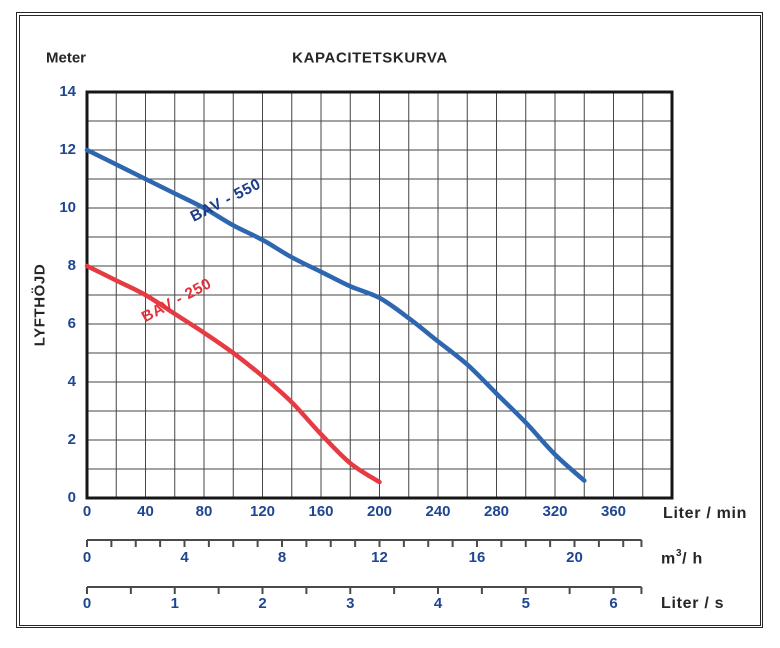 The width and height of the screenshot is (780, 648). What do you see at coordinates (262, 603) in the screenshot?
I see `x-tick-label-liters-s: 2` at bounding box center [262, 603].